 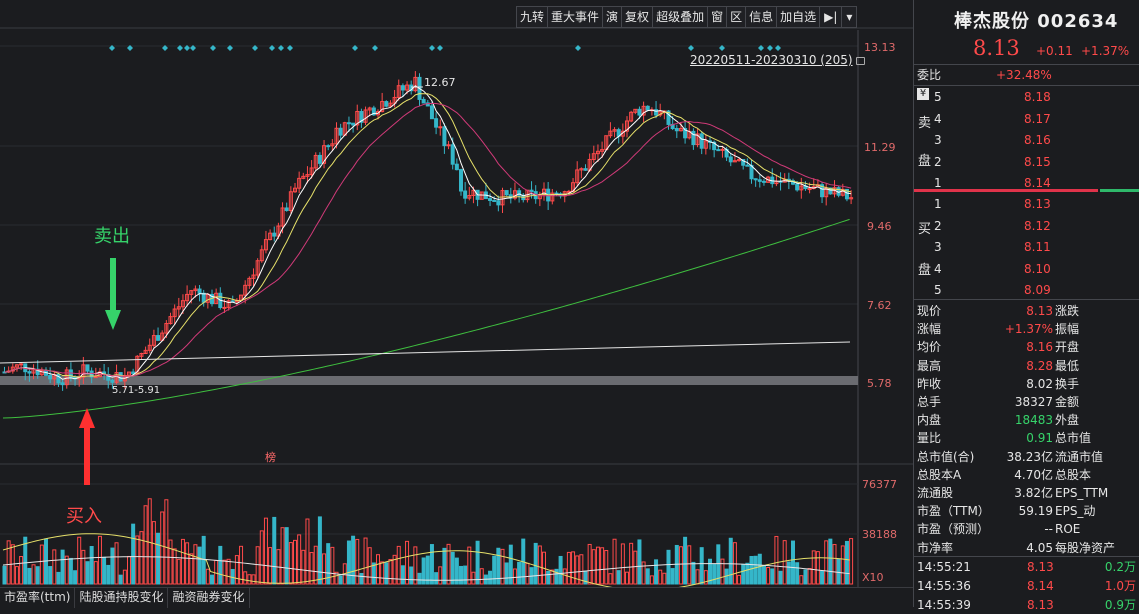 I want to click on quote-value: +1.37%, so click(x=1028, y=329).